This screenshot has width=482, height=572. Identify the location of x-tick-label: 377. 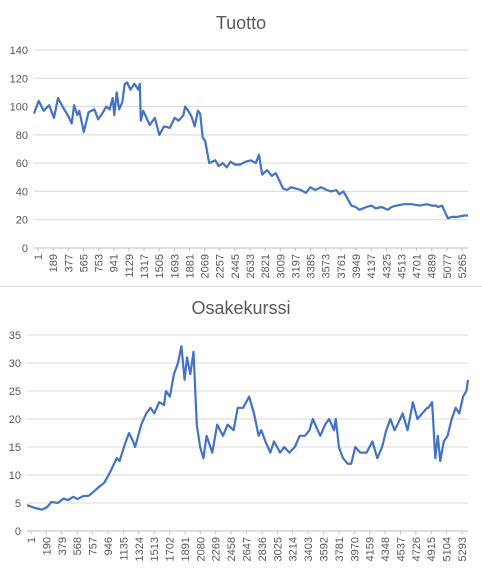
(69, 263).